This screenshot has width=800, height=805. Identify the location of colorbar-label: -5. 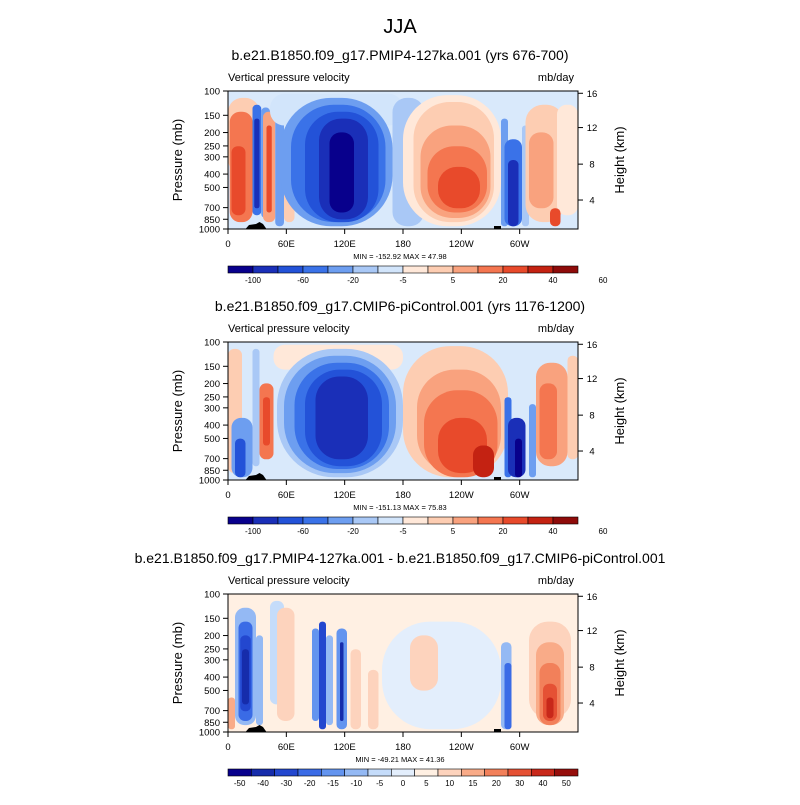
(380, 783).